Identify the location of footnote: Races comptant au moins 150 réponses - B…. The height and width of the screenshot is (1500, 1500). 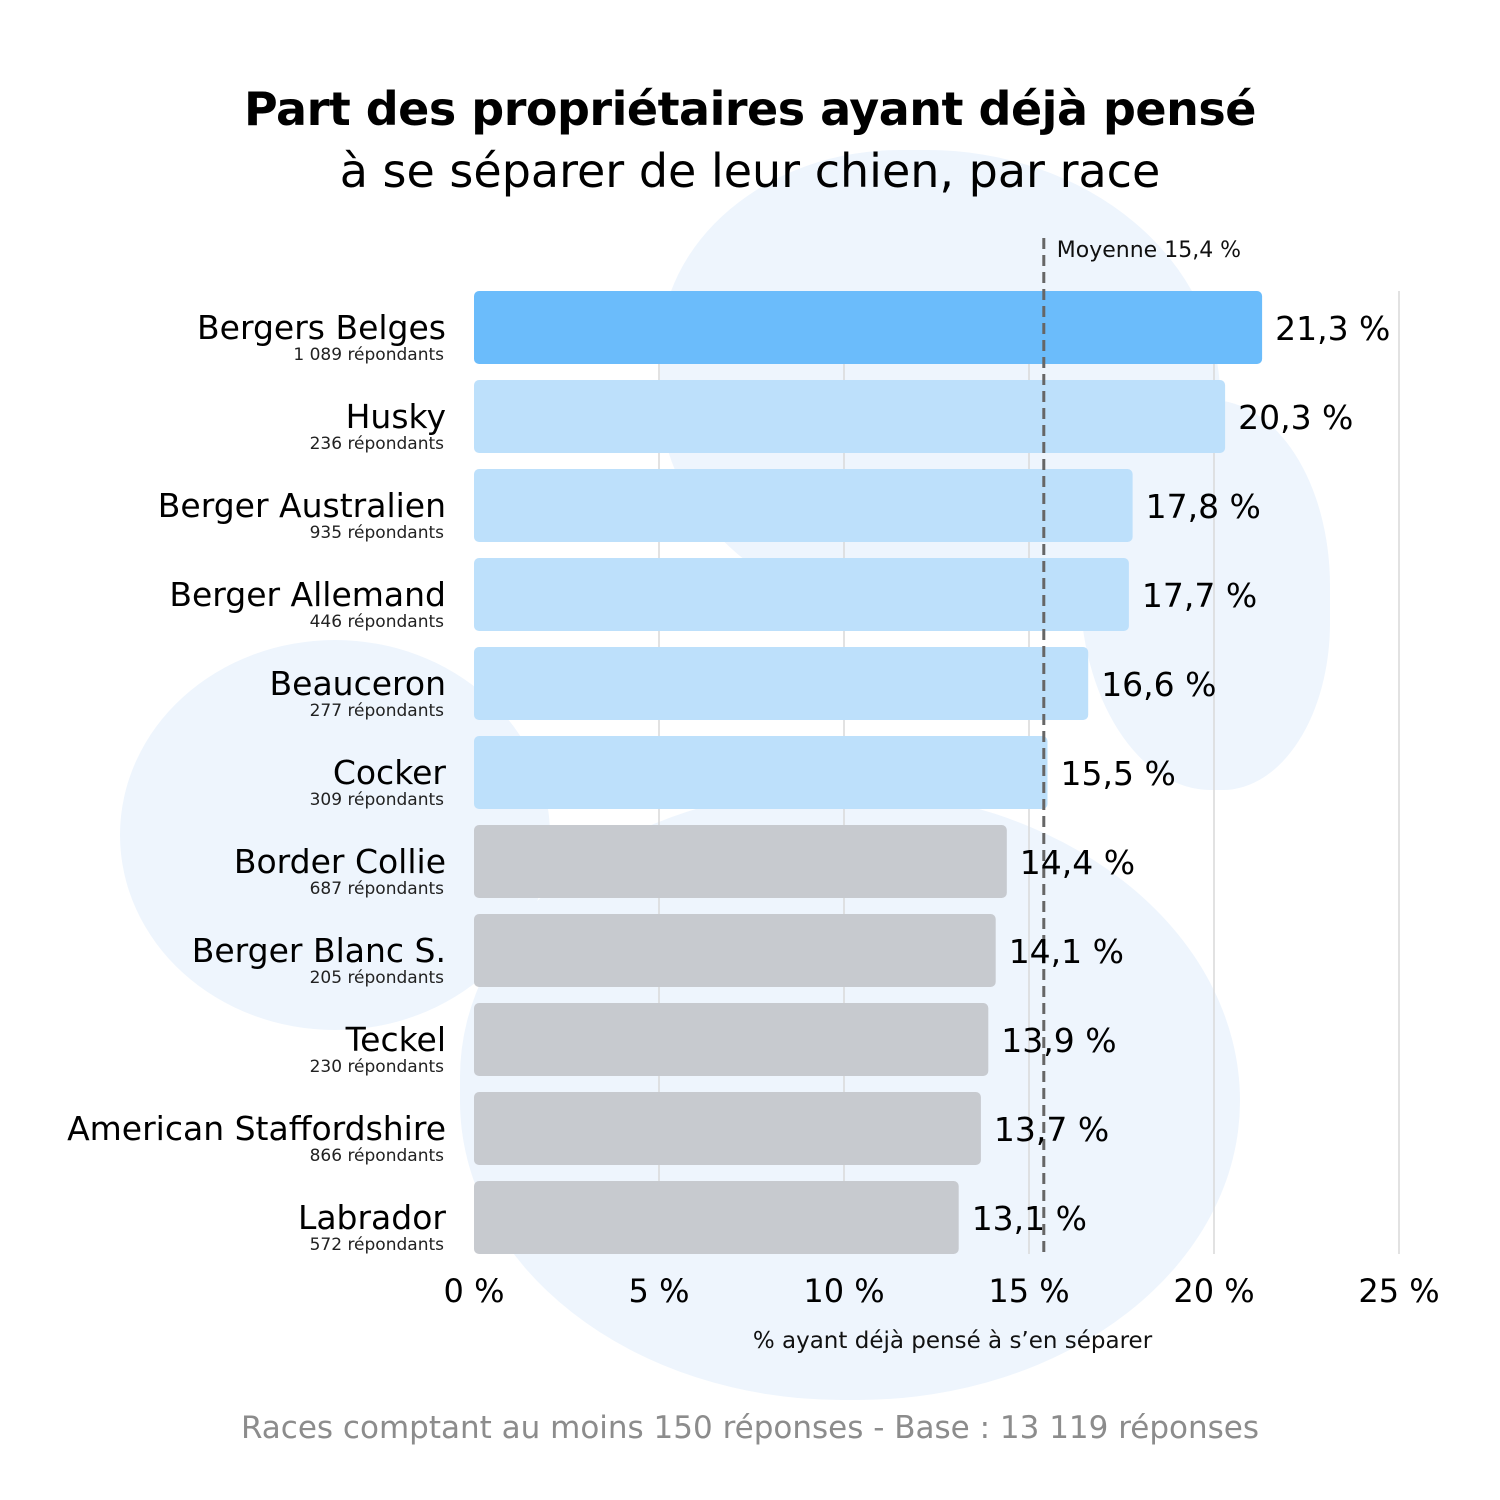
(750, 1428).